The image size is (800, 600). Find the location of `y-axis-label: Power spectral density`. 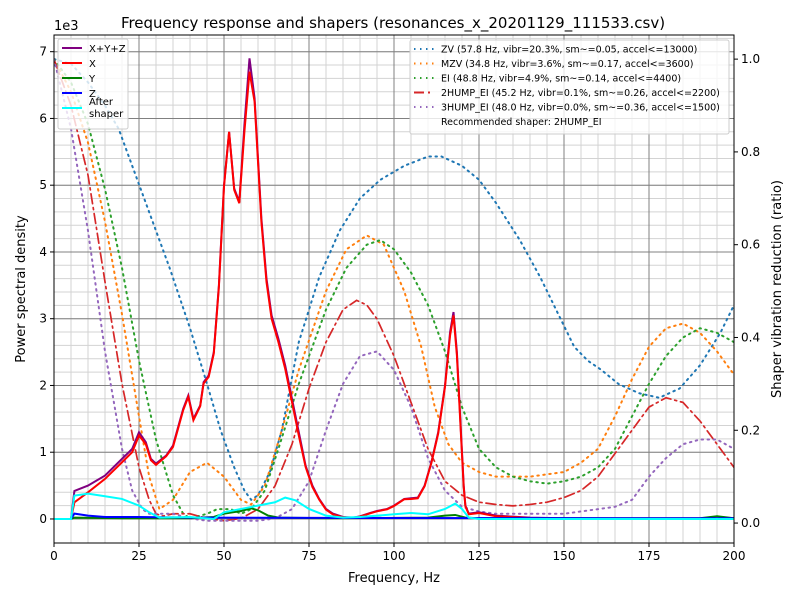

y-axis-label: Power spectral density is located at coordinates (21, 289).